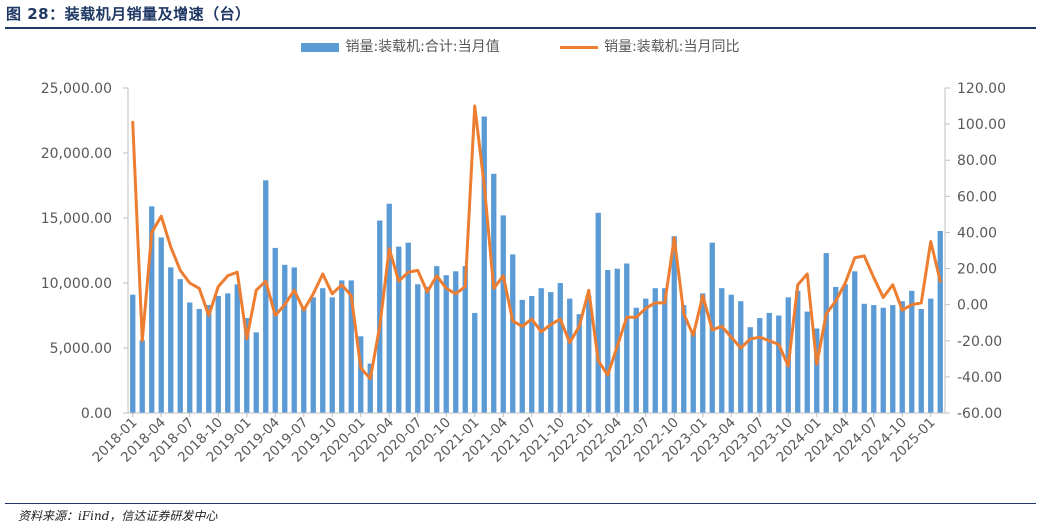 This screenshot has width=1041, height=528. Describe the element at coordinates (422, 47) in the screenshot. I see `legend-label-bar: 销量:装载机:合计:当月值` at that location.